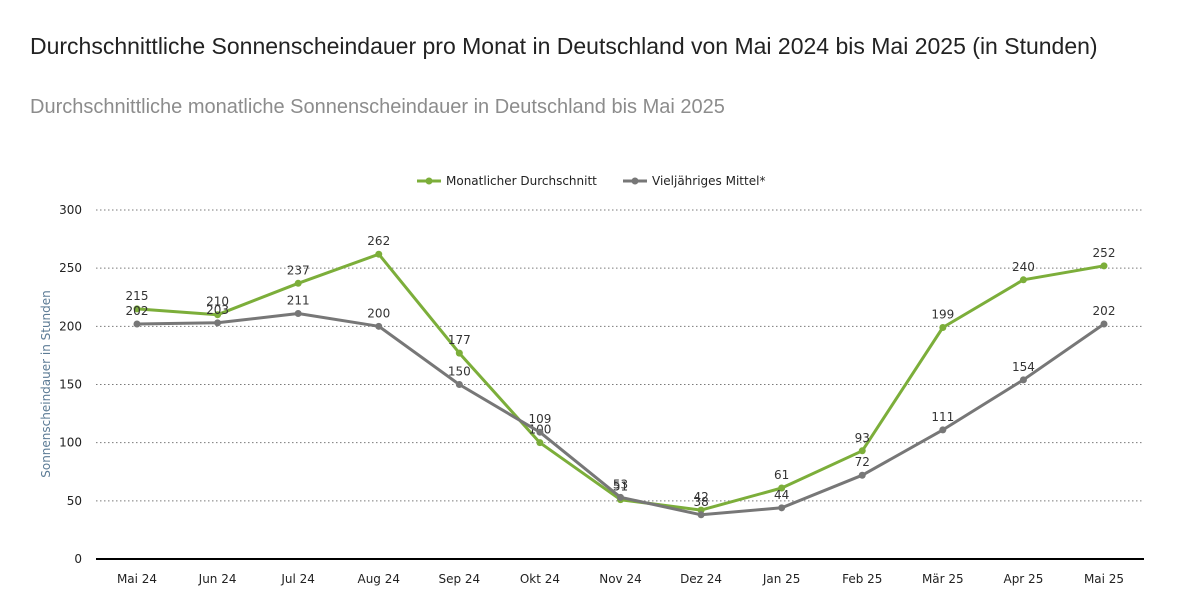 The image size is (1189, 615). Describe the element at coordinates (70, 210) in the screenshot. I see `y-tick-label: 300` at that location.